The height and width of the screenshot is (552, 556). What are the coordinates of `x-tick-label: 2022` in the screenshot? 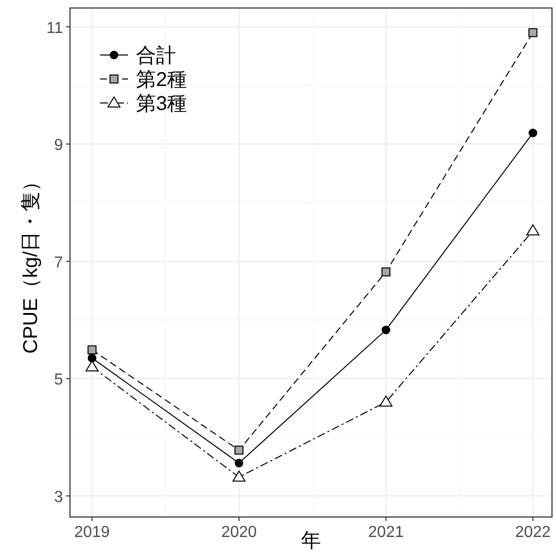 It's located at (533, 532).